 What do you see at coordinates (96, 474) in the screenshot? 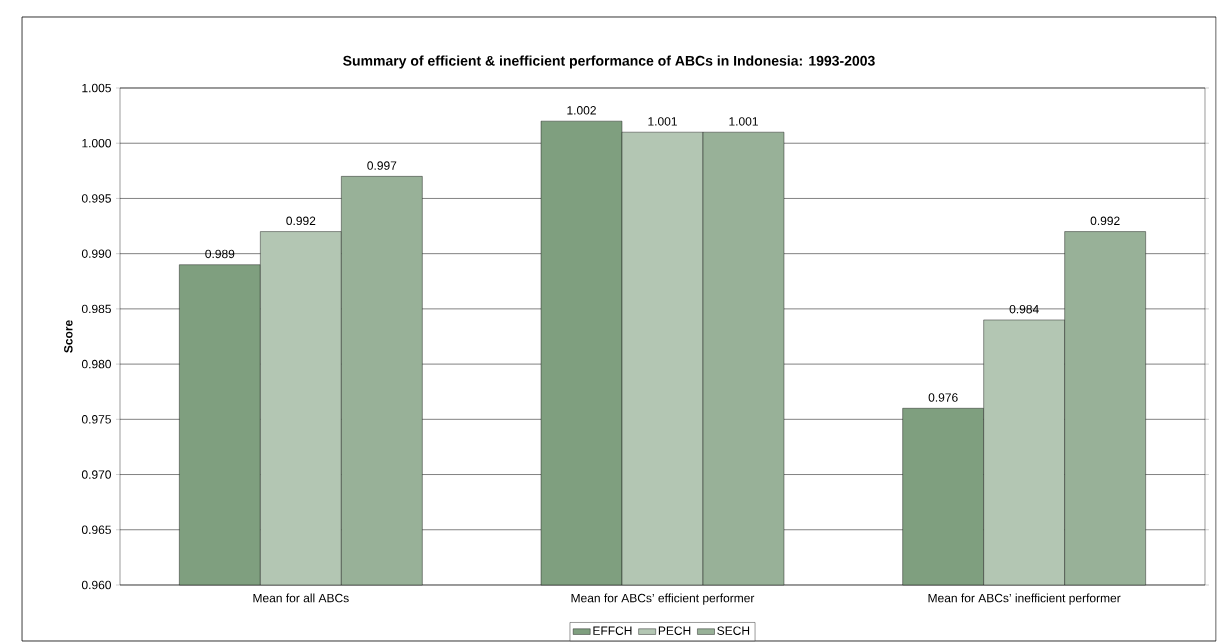
I see `y-tick-label: 0.970` at bounding box center [96, 474].